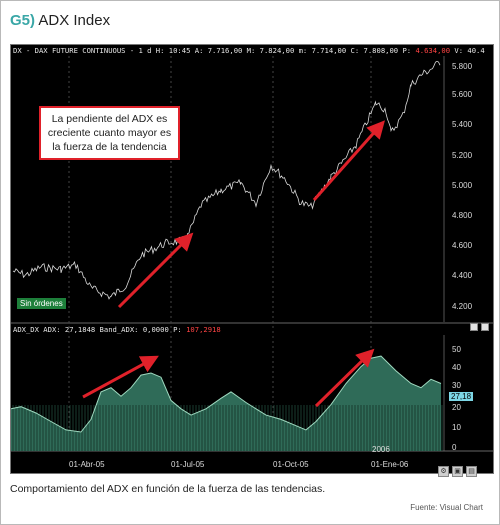 Image resolution: width=500 pixels, height=525 pixels. I want to click on adx-tick-label: 50, so click(456, 349).